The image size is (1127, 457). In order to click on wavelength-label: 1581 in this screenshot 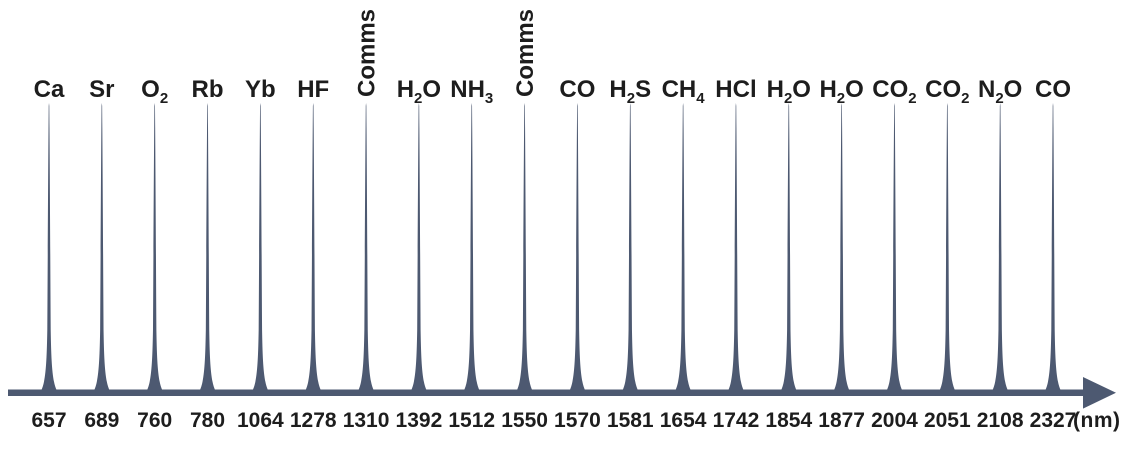, I will do `click(630, 420)`.